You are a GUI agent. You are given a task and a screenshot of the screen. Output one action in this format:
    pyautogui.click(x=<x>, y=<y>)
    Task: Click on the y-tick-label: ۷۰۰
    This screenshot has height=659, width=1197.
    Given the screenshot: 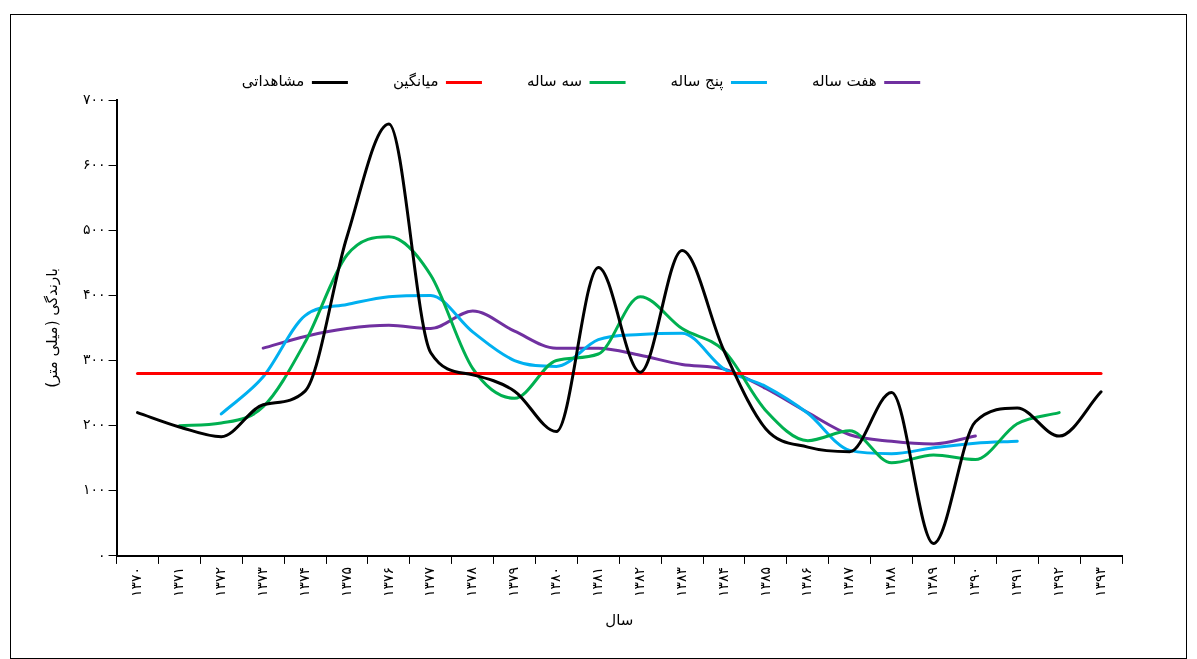 What is the action you would take?
    pyautogui.click(x=94, y=98)
    